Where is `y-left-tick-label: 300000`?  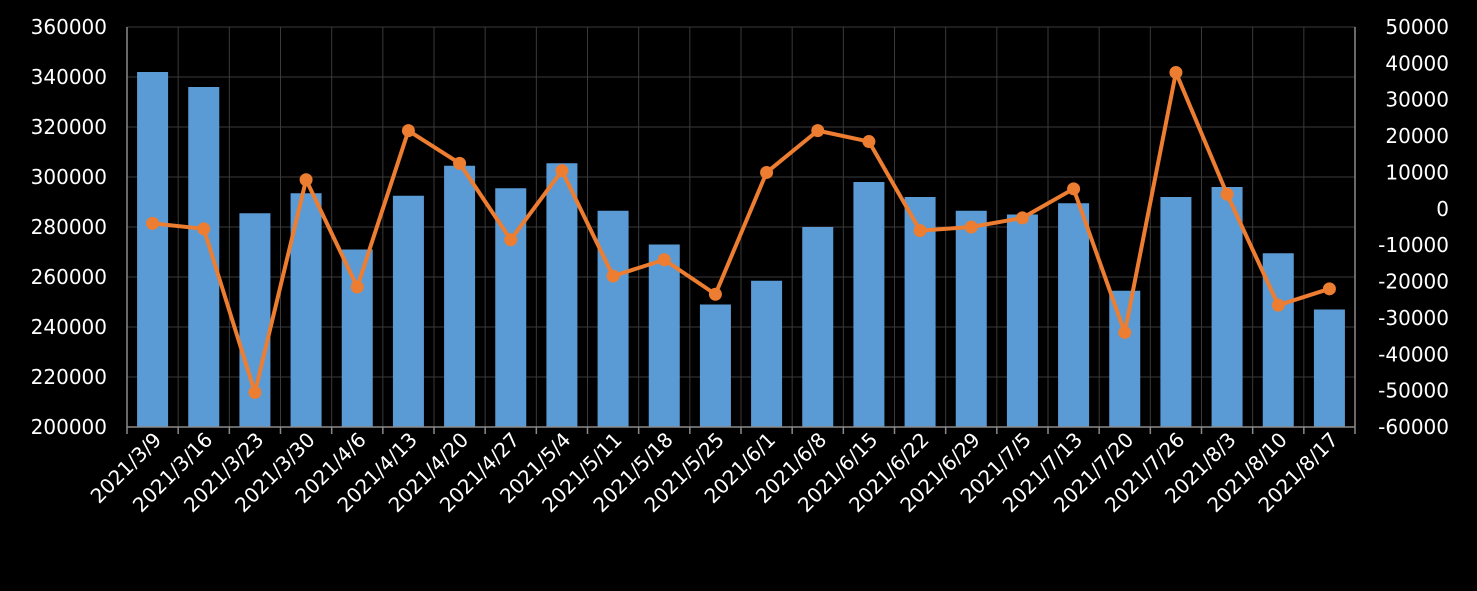 y-left-tick-label: 300000 is located at coordinates (69, 177).